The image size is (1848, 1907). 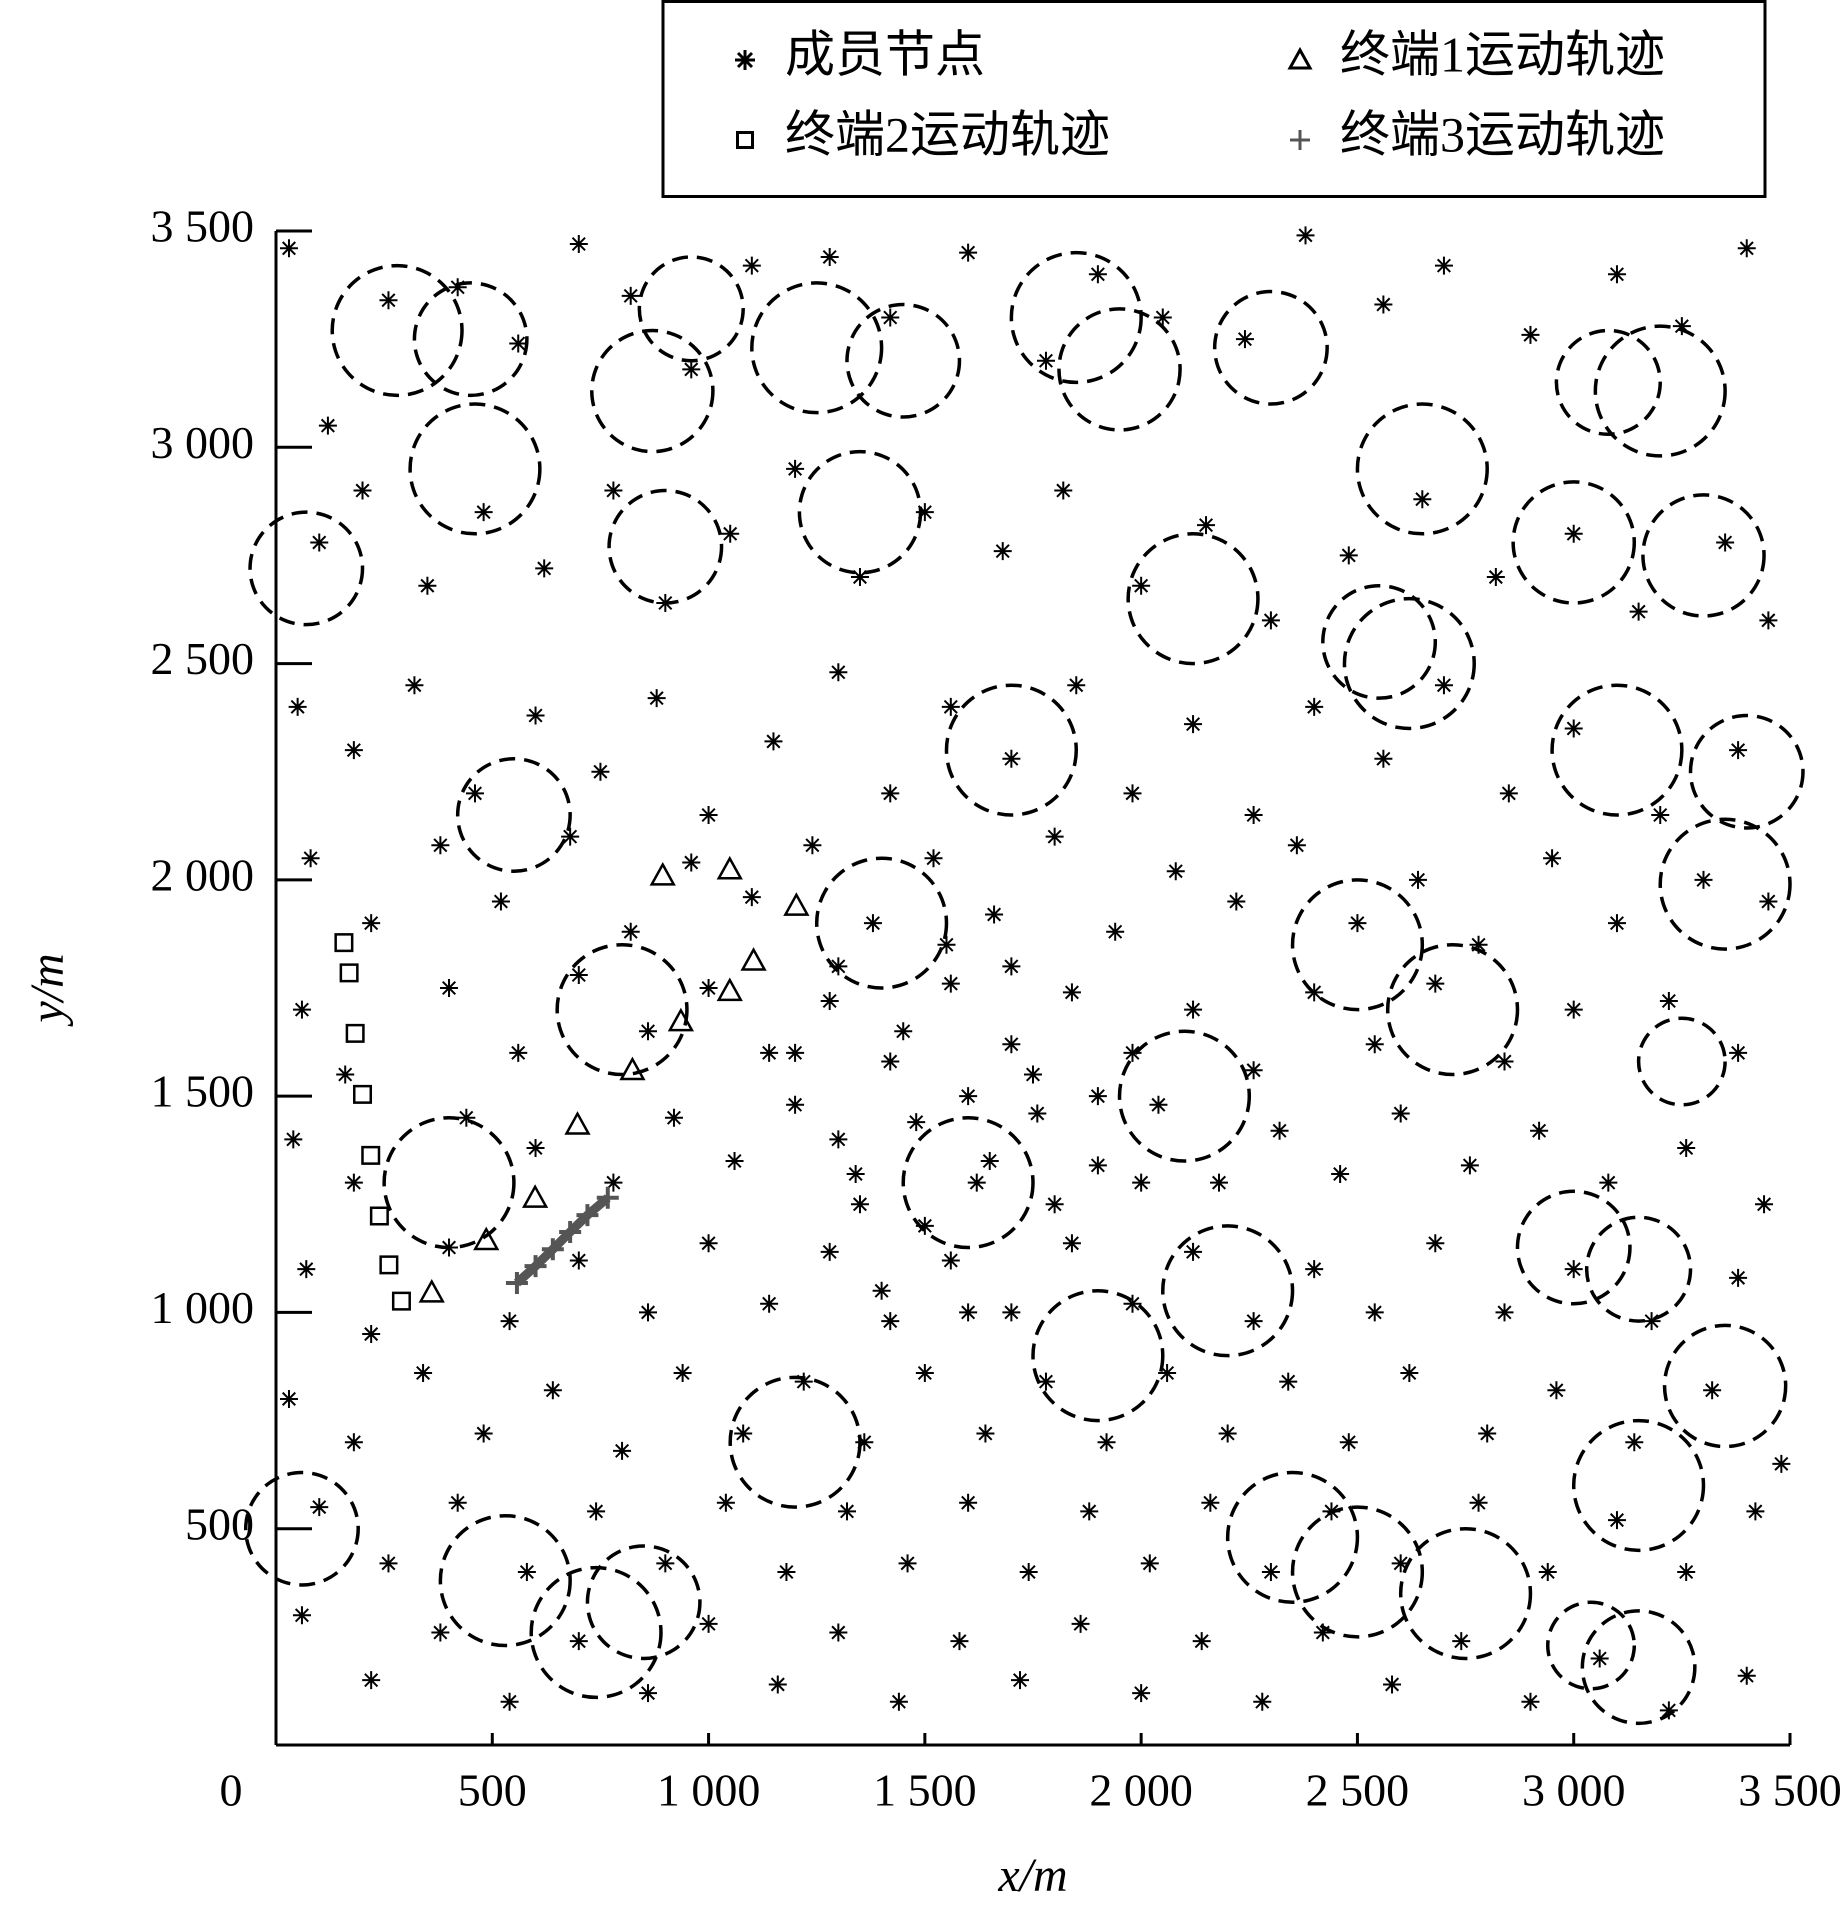 I want to click on x-tick-label: 1 500, so click(x=925, y=1790).